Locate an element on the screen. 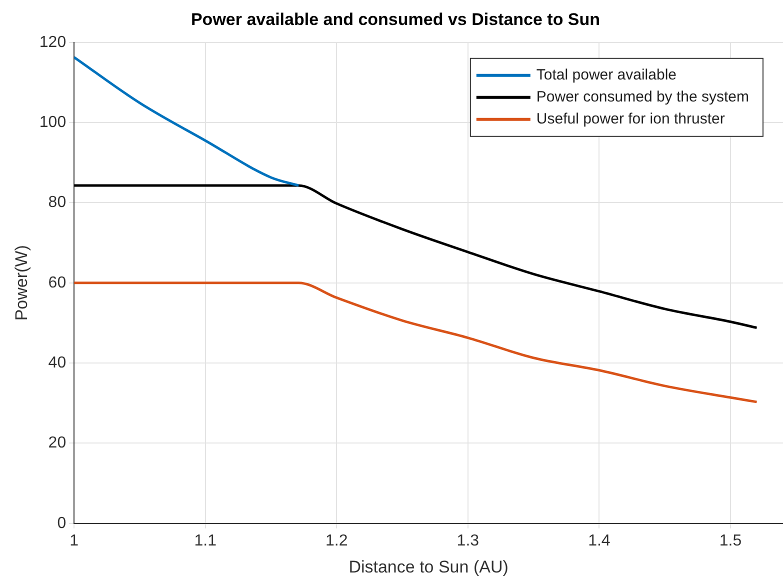  x-tick-label: 1.4 is located at coordinates (599, 541).